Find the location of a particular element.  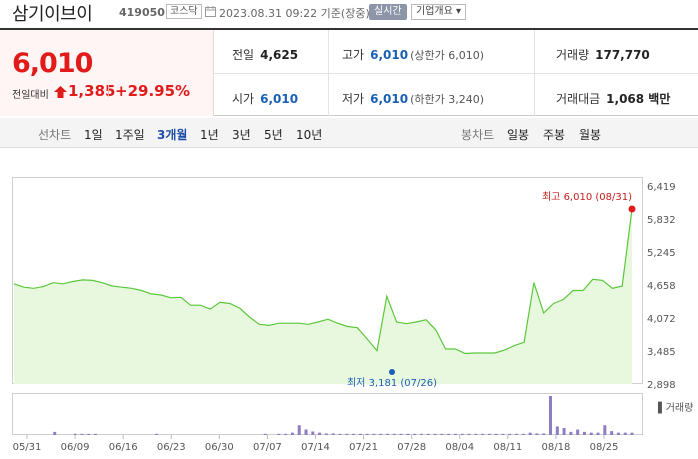

stock-name: 삼기이브이 is located at coordinates (52, 14).